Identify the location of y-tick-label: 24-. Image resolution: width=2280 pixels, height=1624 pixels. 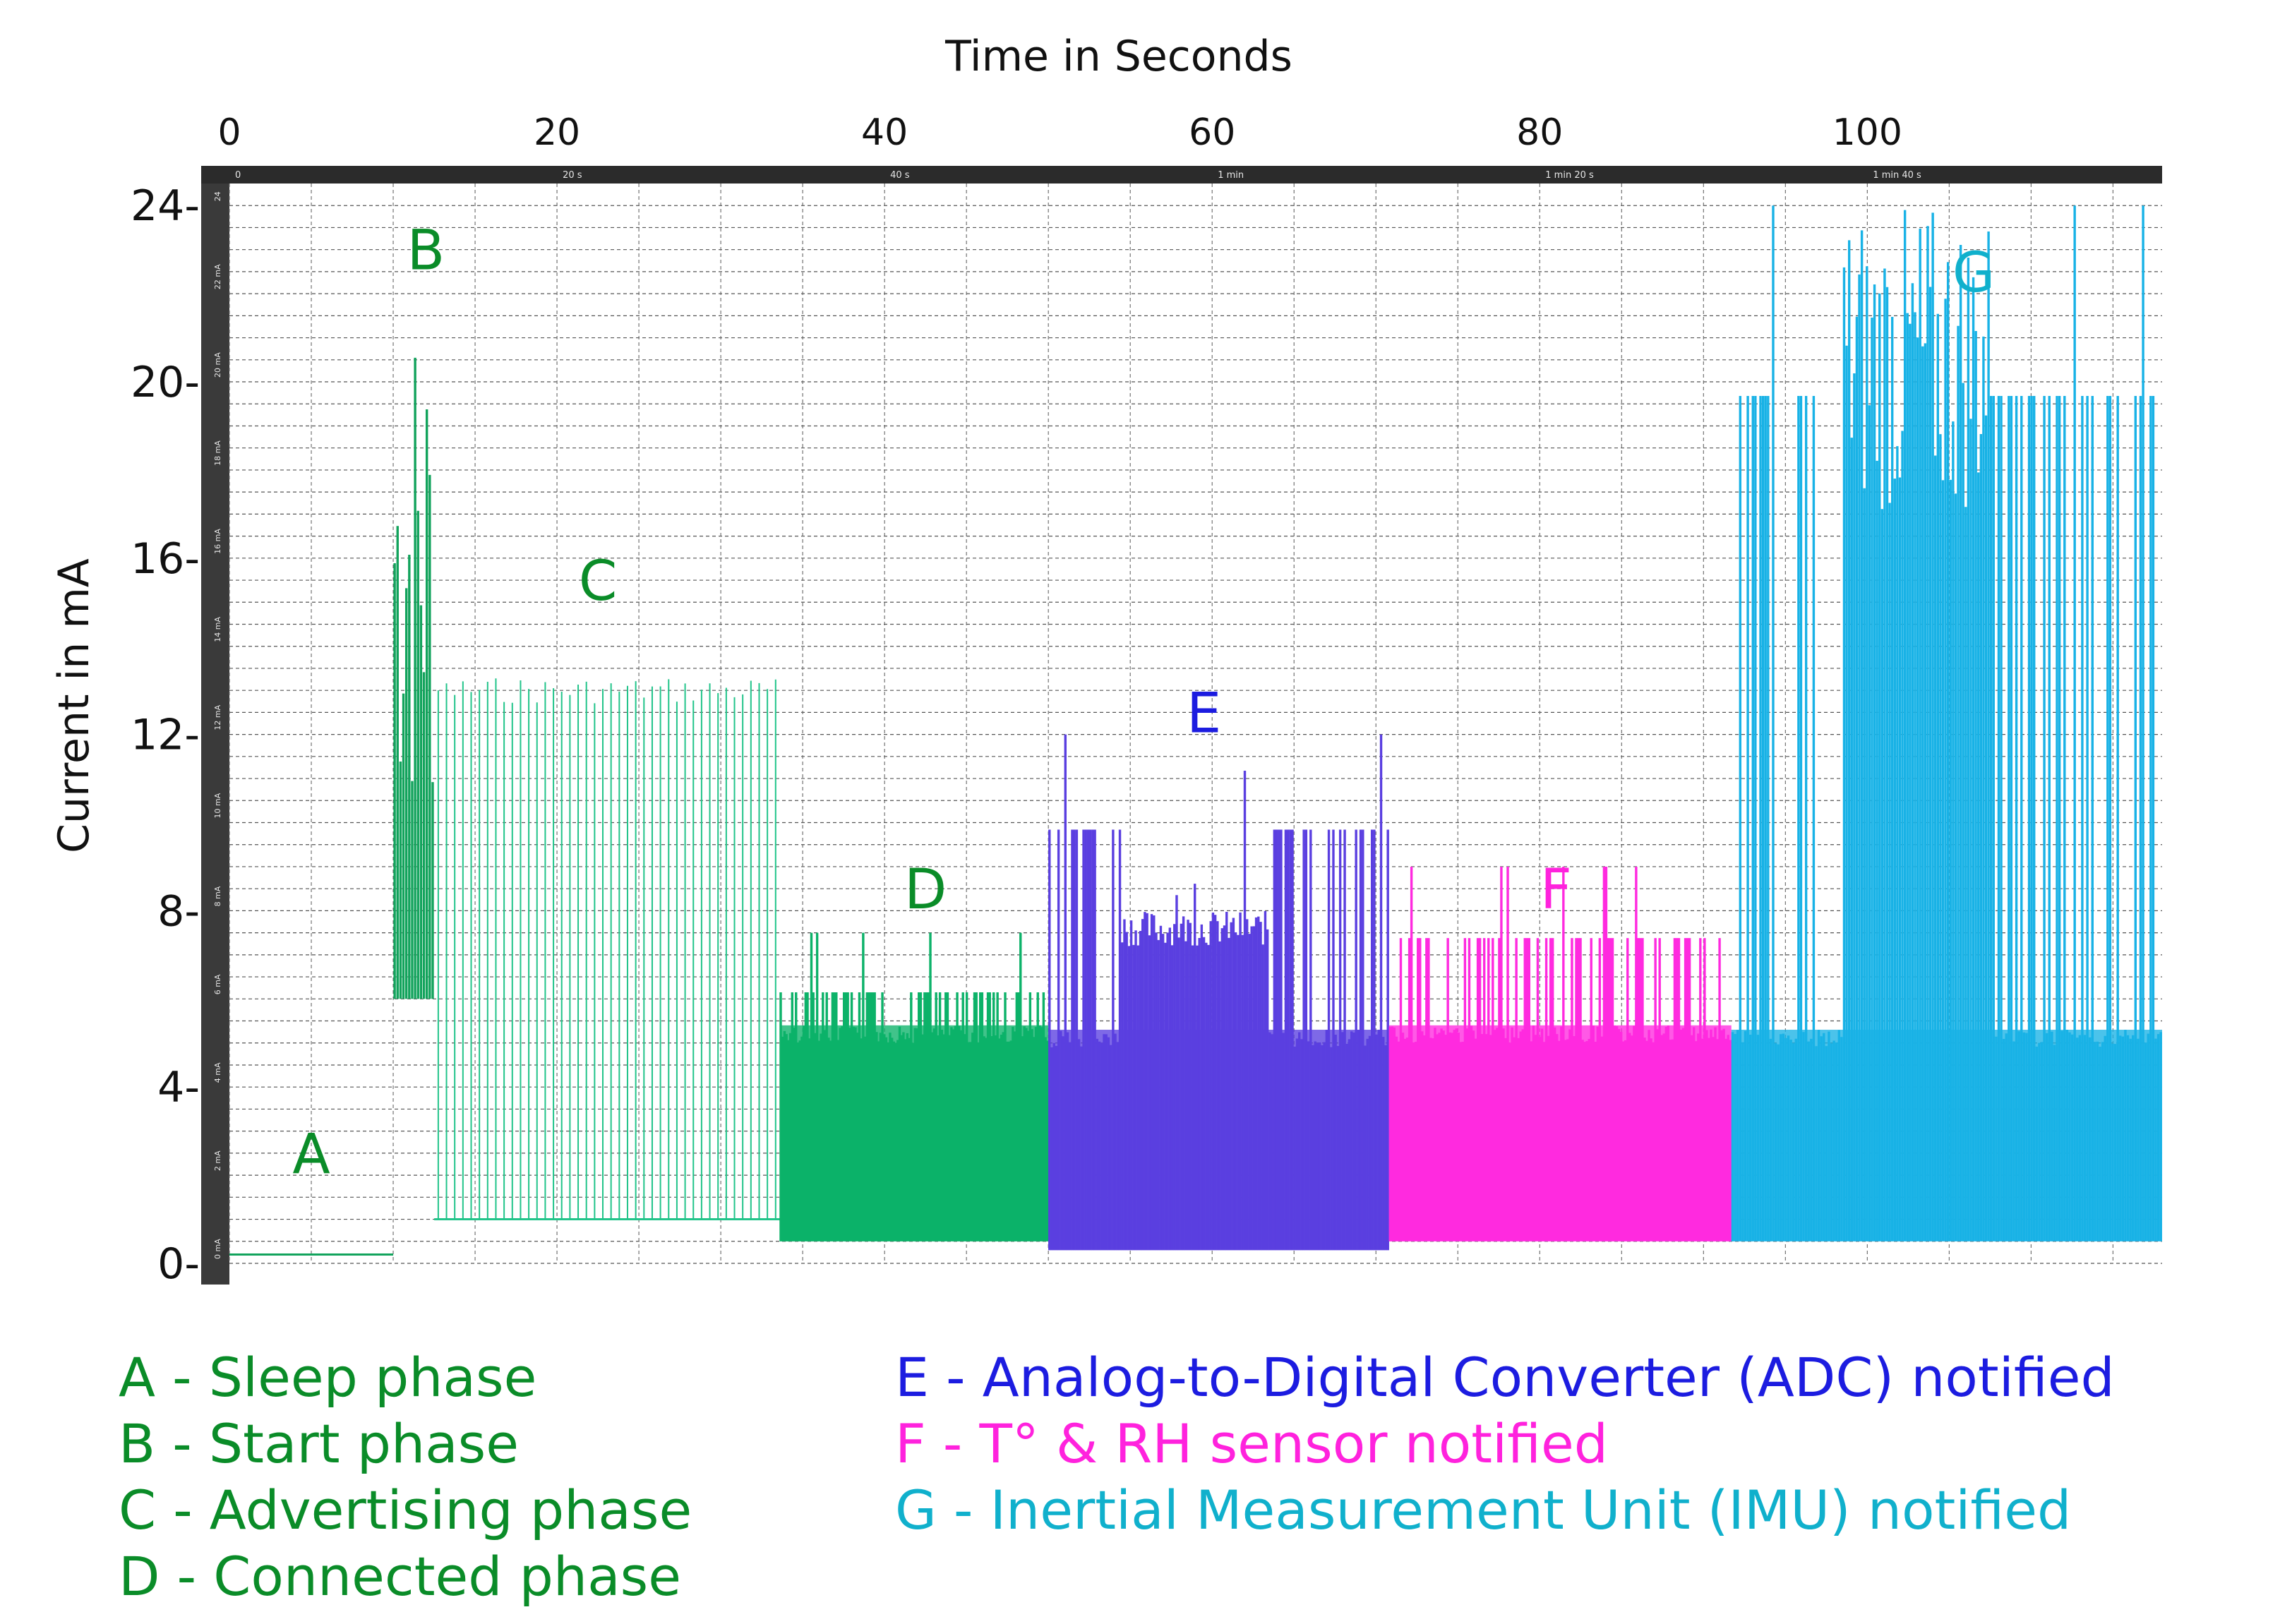
(166, 206).